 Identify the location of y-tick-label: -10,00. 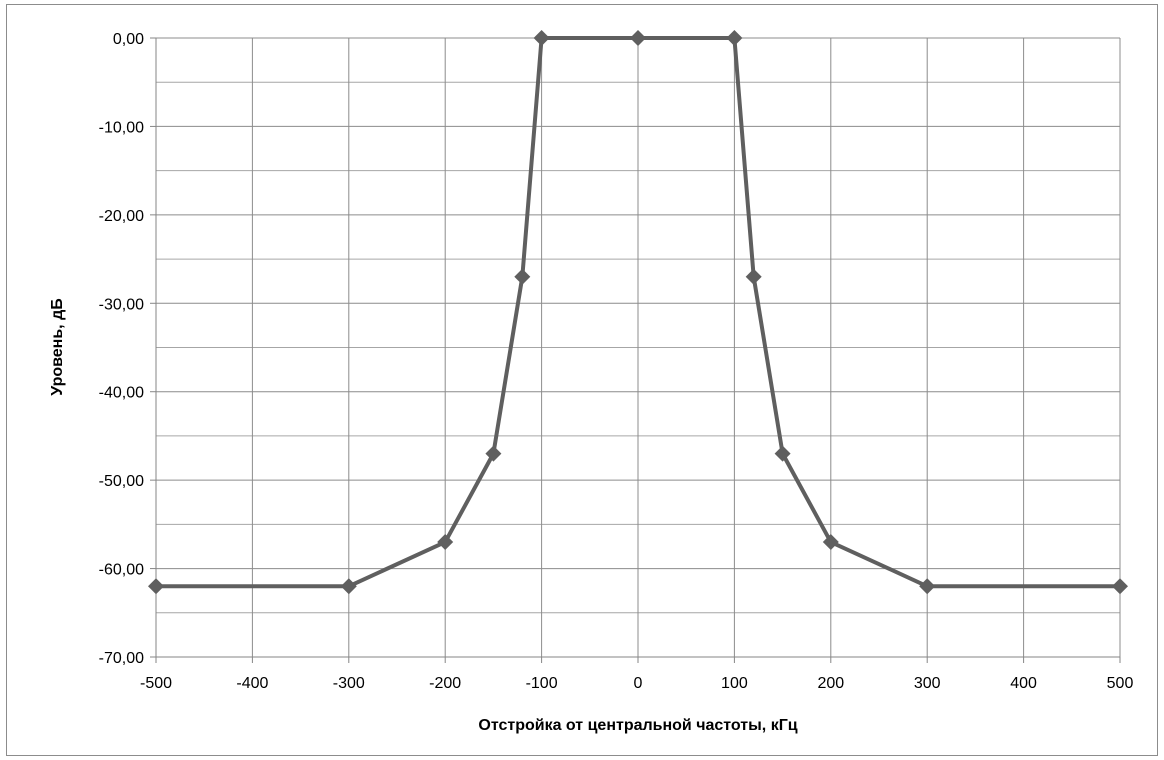
(121, 127).